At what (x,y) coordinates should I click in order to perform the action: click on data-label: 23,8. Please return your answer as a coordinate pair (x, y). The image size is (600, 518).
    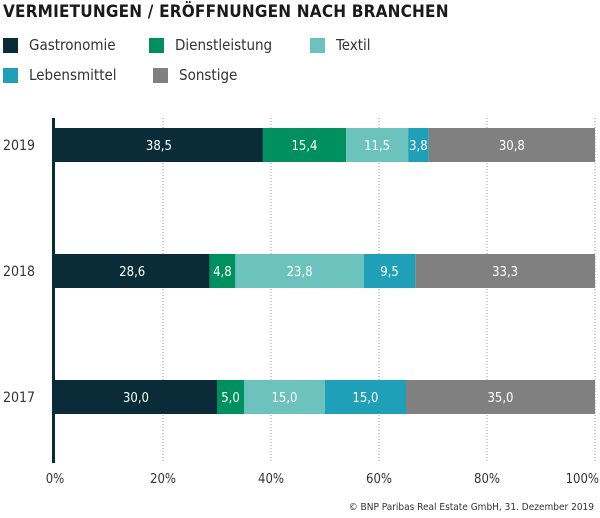
    Looking at the image, I should click on (300, 272).